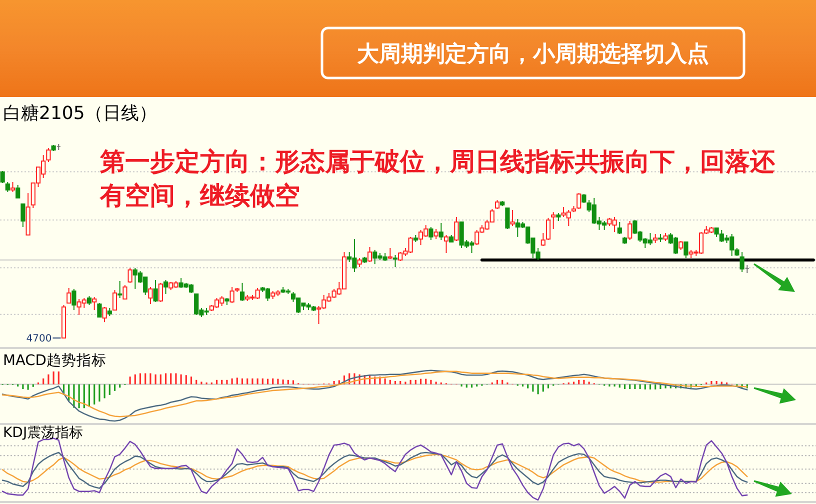 Image resolution: width=816 pixels, height=504 pixels. Describe the element at coordinates (54, 360) in the screenshot. I see `chart-title: MACD趋势指标` at that location.